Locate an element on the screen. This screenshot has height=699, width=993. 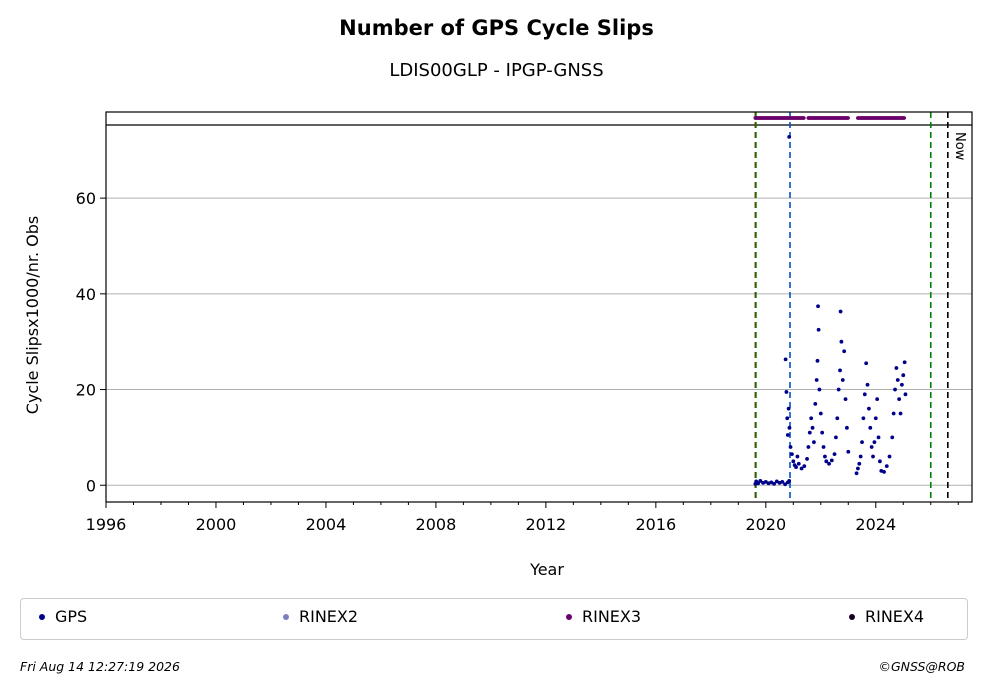
x-axis-label: Year is located at coordinates (546, 569).